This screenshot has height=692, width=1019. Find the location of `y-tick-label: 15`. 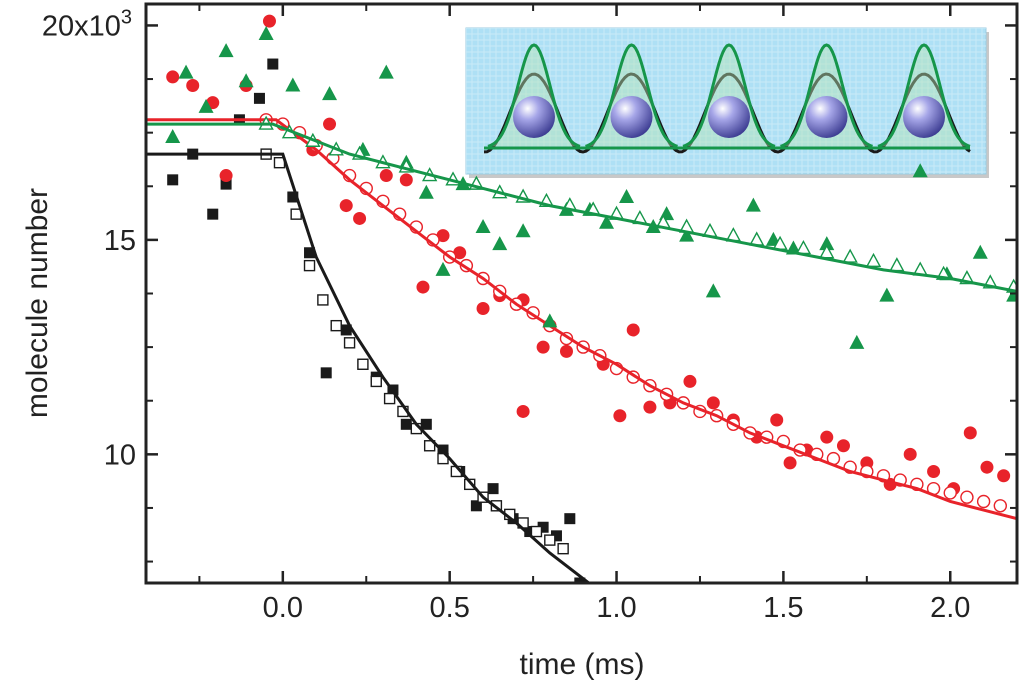

y-tick-label: 15 is located at coordinates (120, 241).